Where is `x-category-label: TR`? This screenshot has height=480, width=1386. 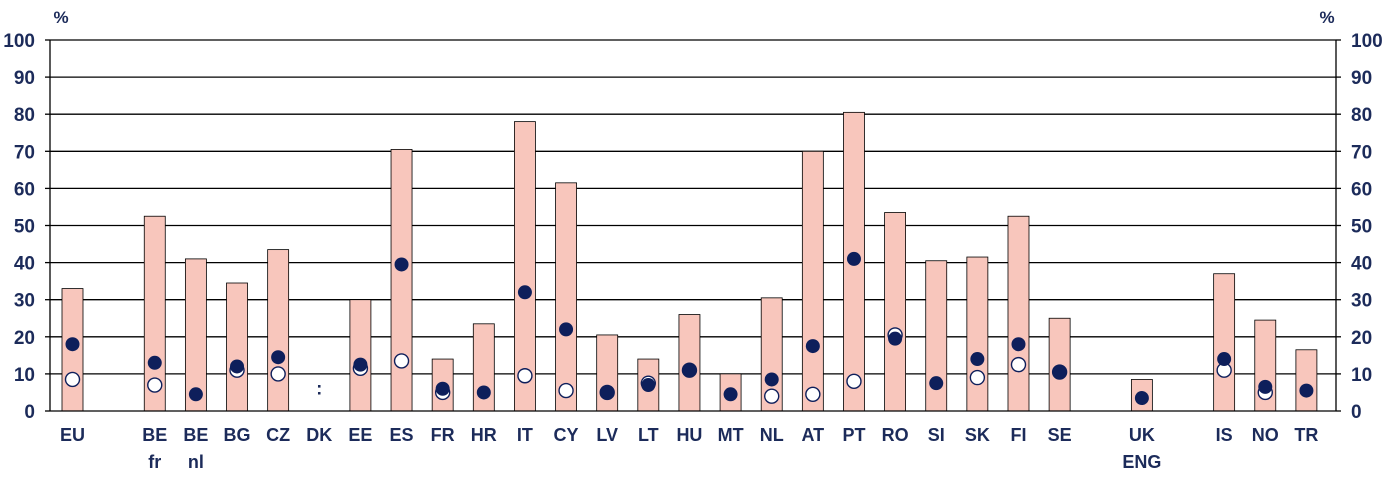 x-category-label: TR is located at coordinates (1306, 435).